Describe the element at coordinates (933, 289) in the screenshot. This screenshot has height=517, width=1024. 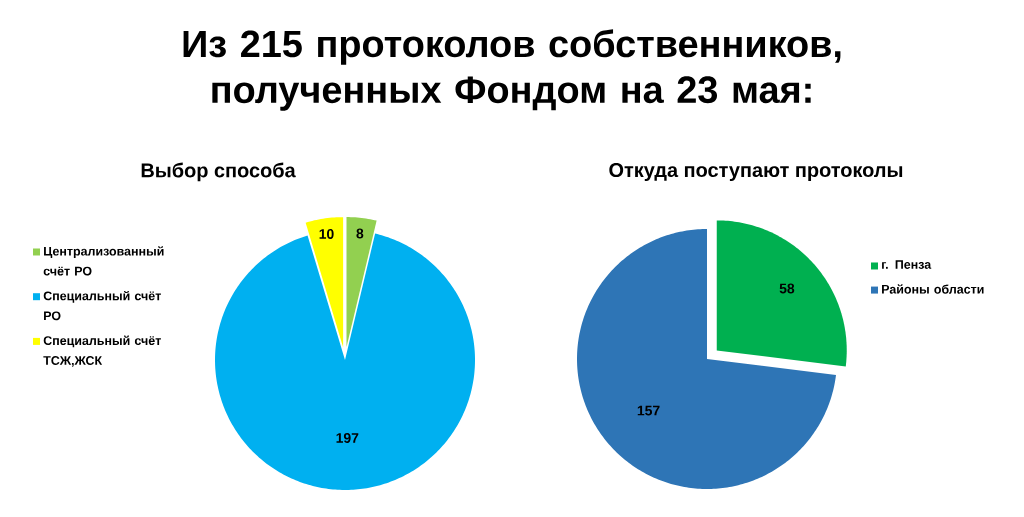
I see `legend-label: Районы области` at that location.